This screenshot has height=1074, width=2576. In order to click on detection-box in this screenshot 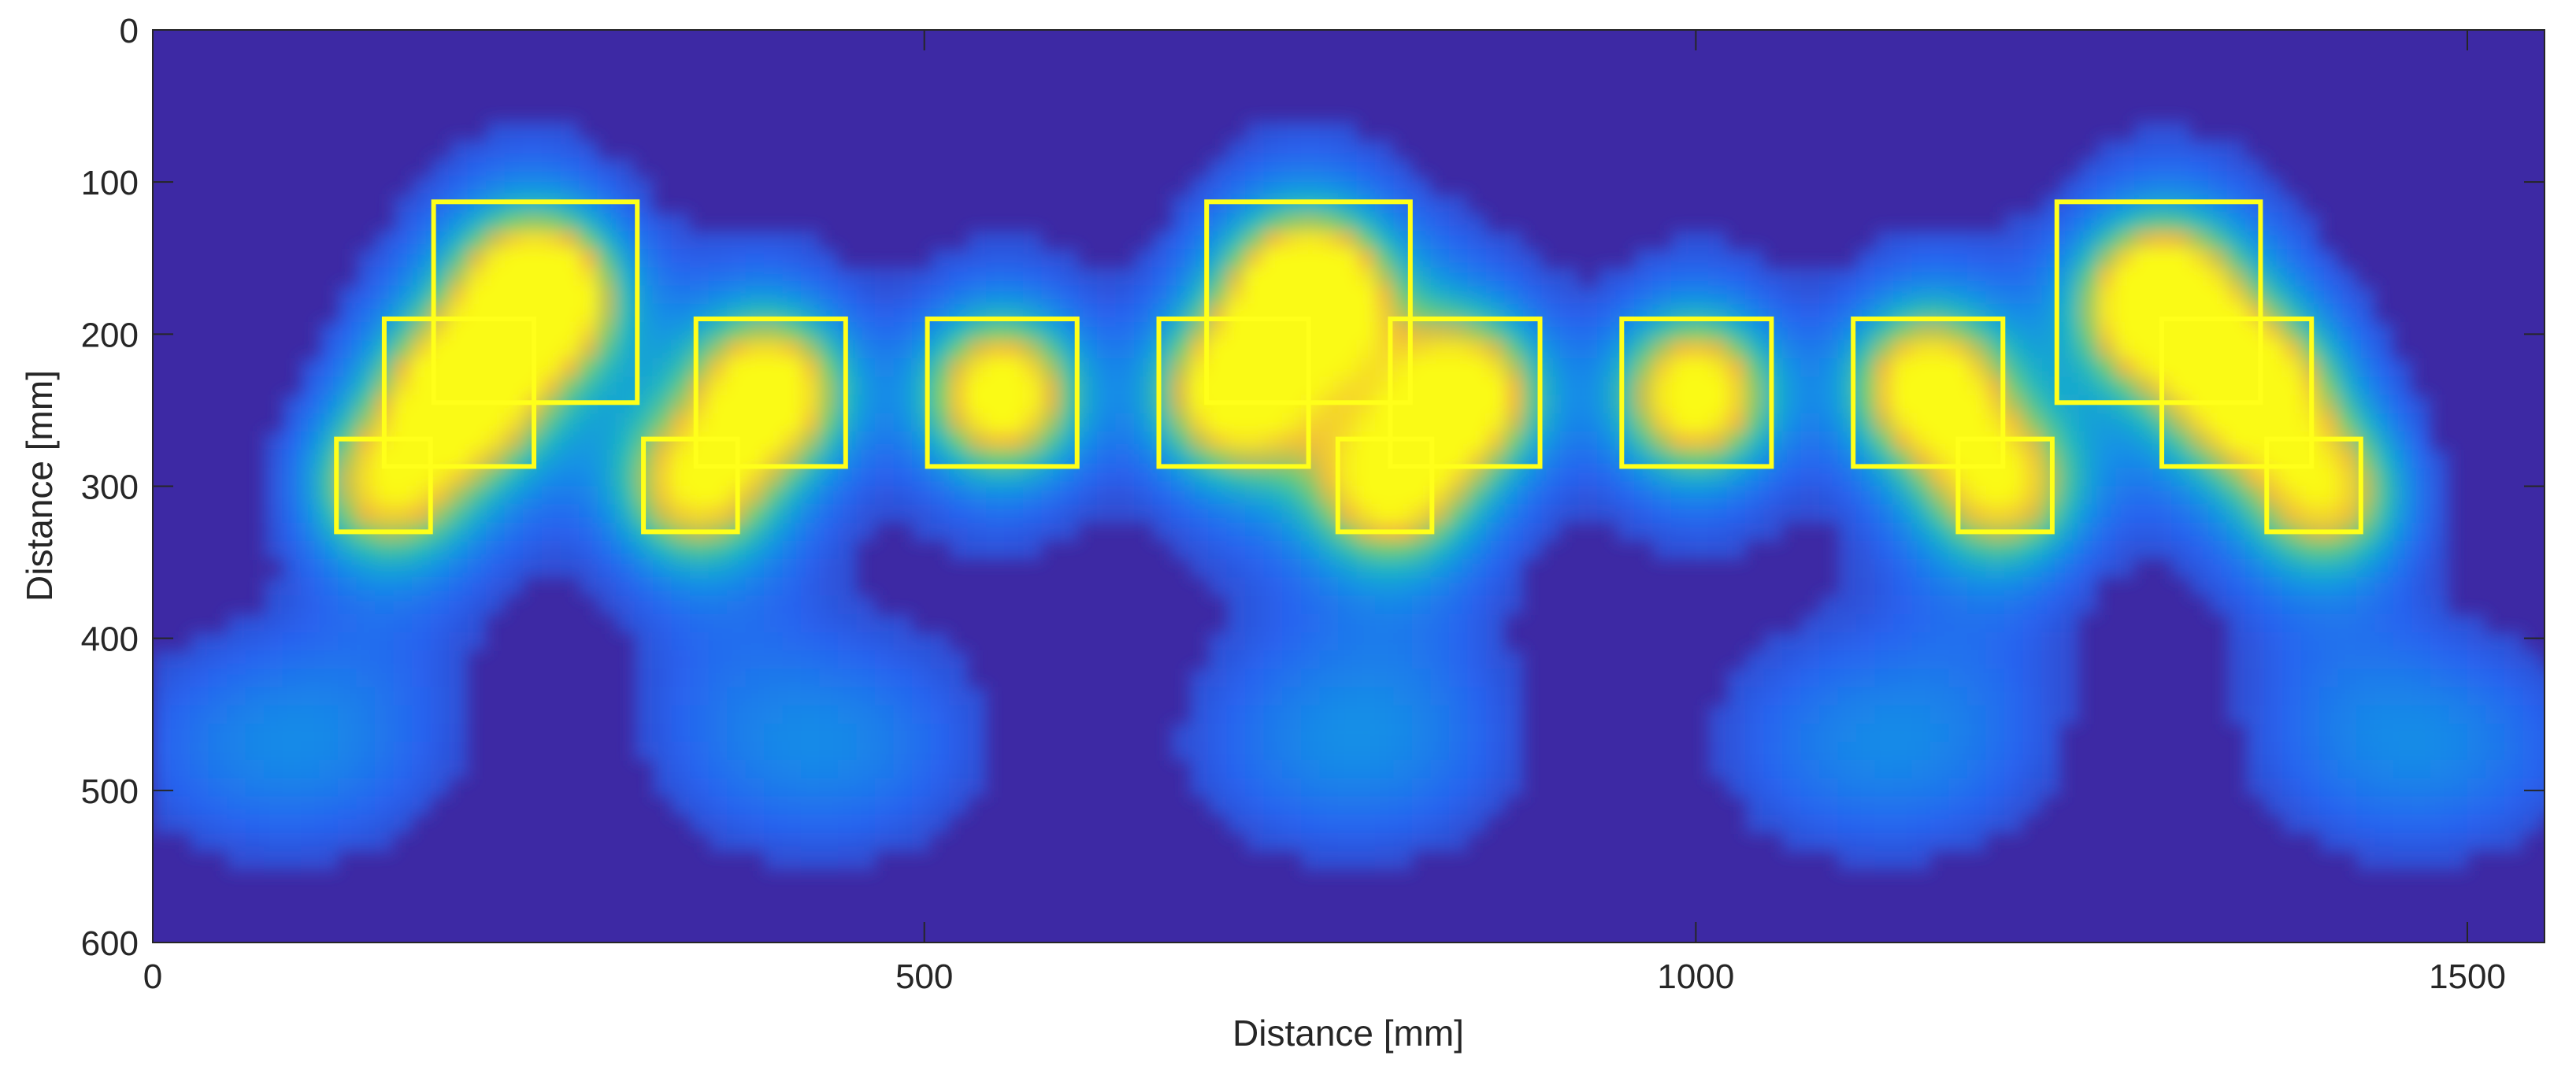, I will do `click(1465, 393)`.